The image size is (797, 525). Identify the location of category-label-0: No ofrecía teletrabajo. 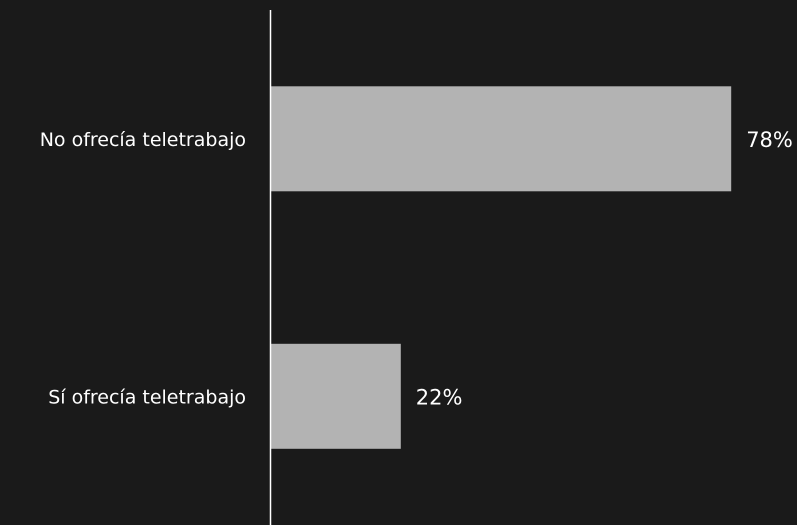
(143, 140).